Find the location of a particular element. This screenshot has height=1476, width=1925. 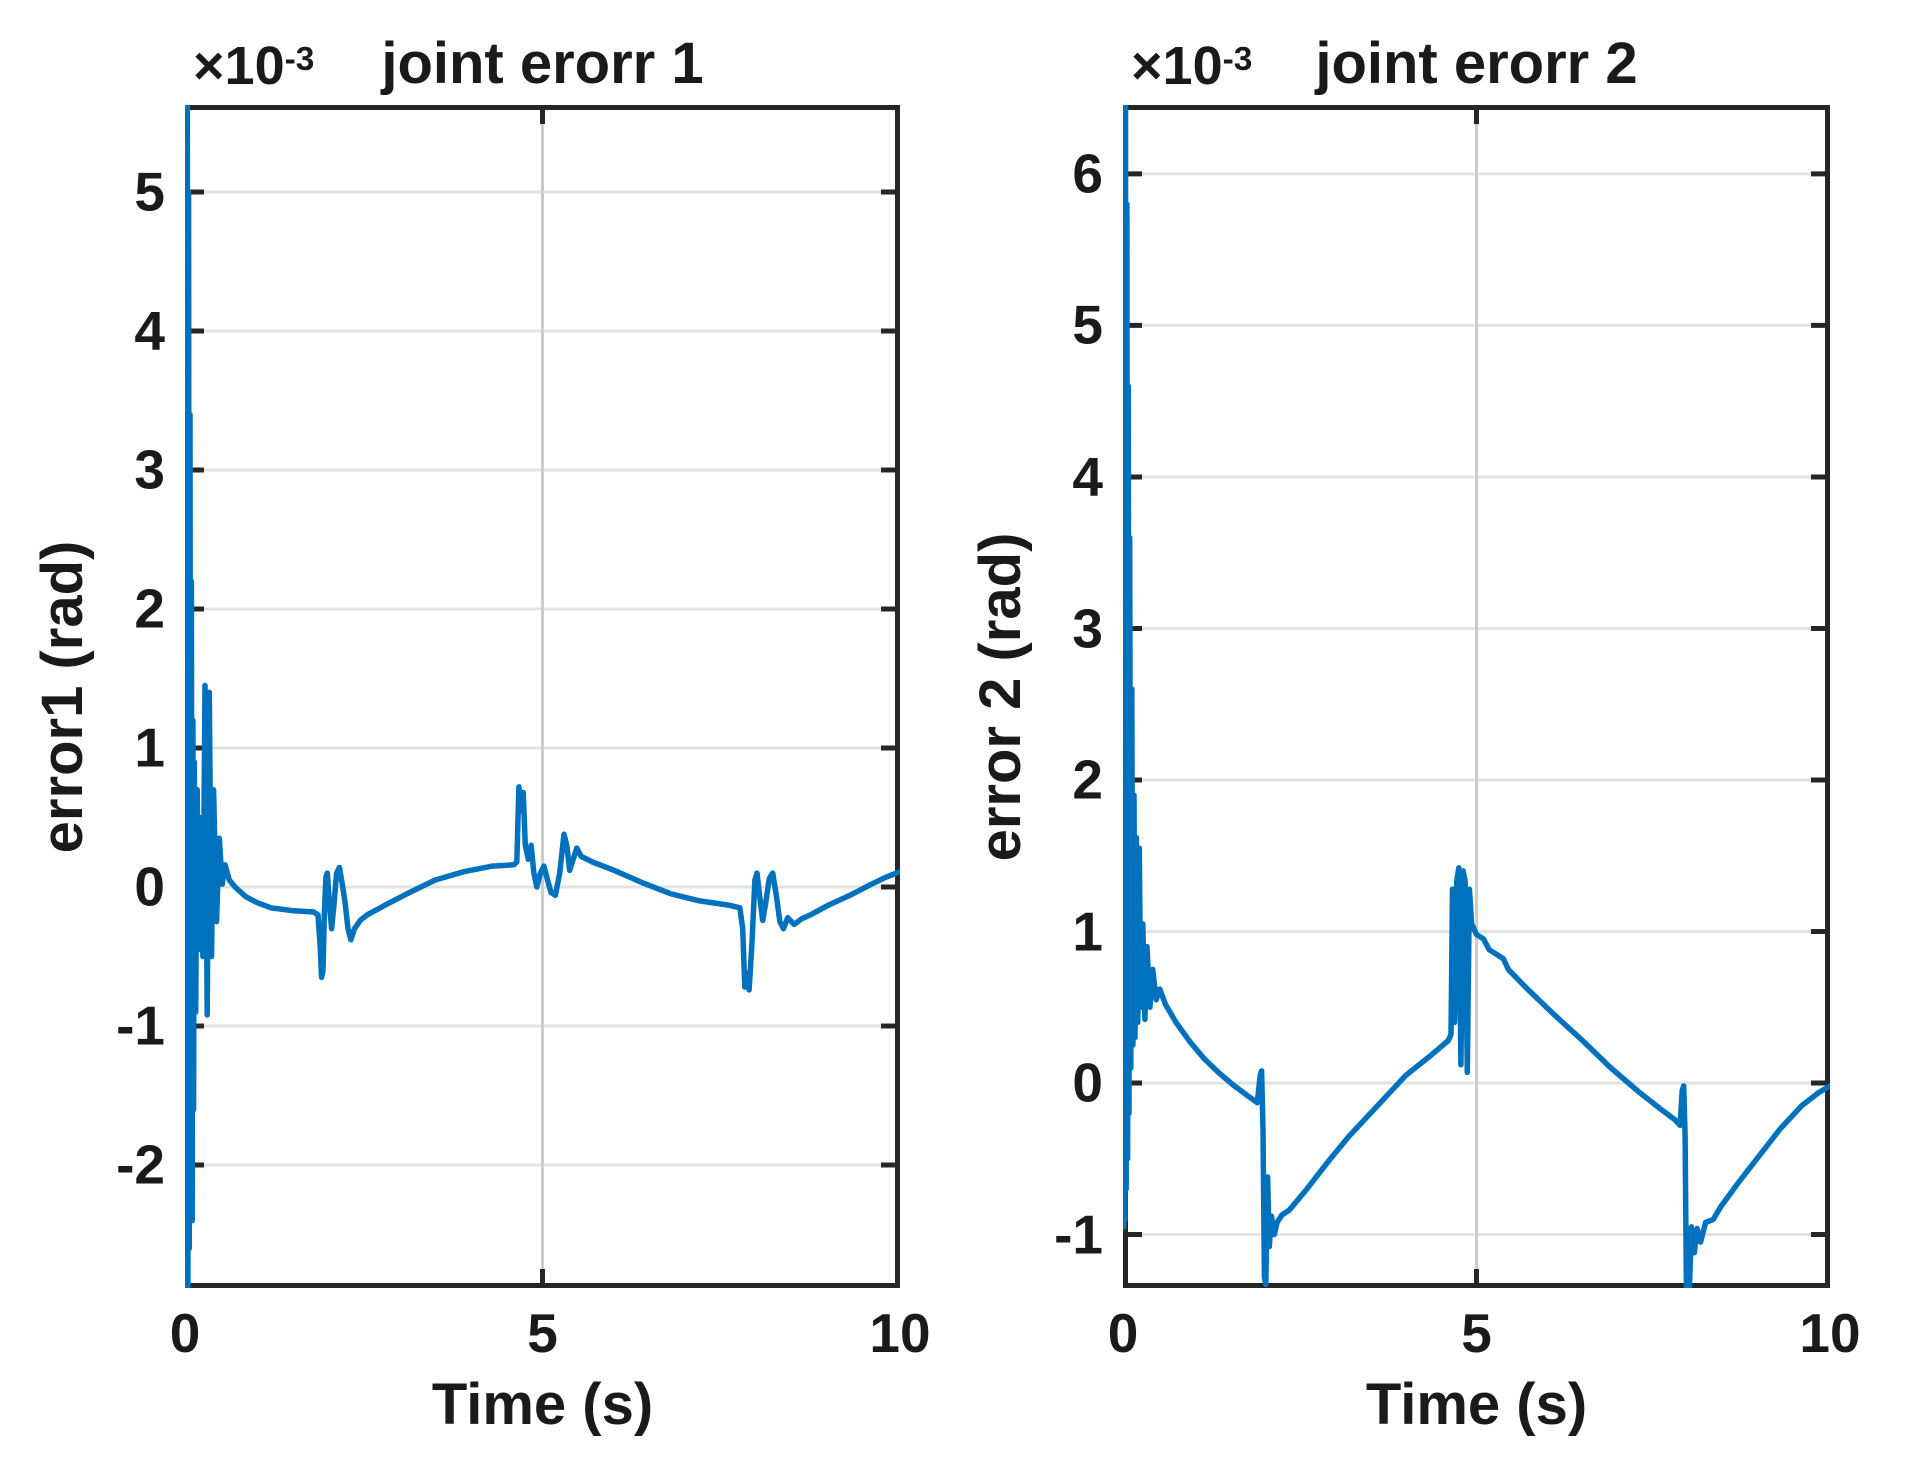

y-tick-label: 6 is located at coordinates (1087, 173).